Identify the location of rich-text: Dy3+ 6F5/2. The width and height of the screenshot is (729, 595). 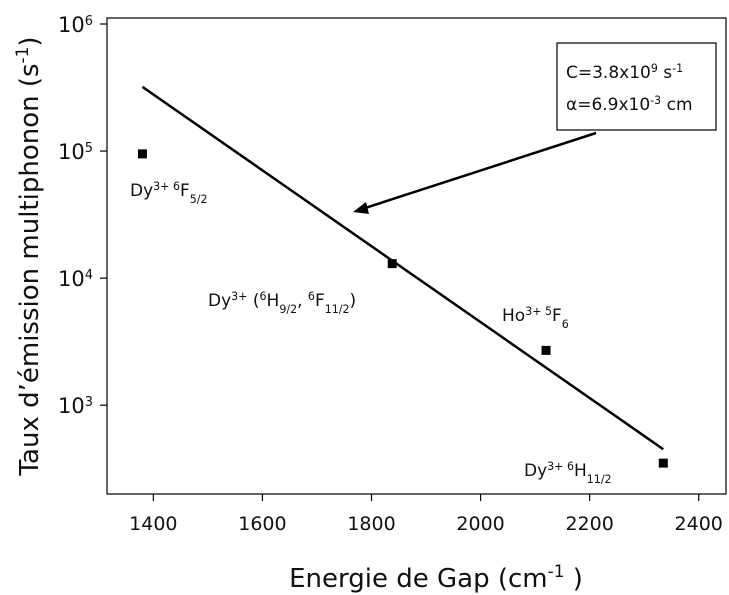
(169, 193).